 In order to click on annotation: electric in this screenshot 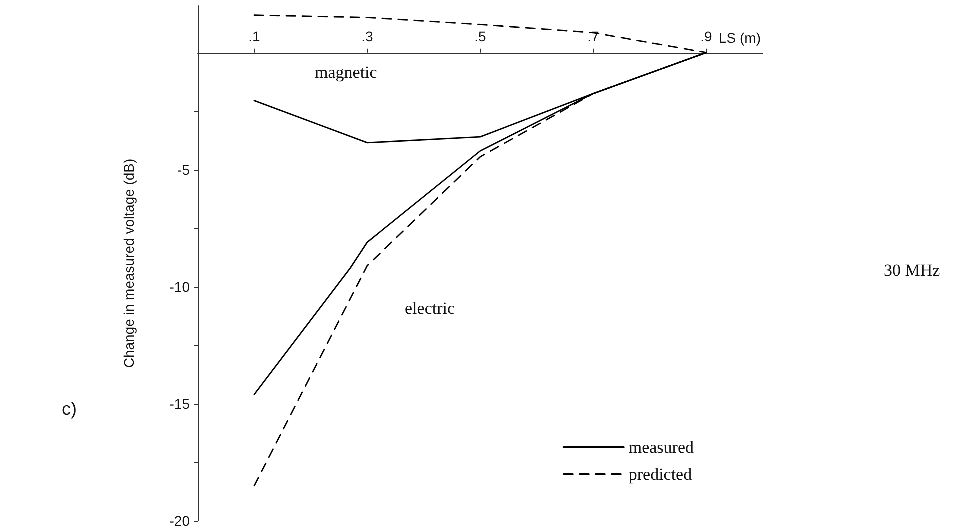, I will do `click(430, 308)`.